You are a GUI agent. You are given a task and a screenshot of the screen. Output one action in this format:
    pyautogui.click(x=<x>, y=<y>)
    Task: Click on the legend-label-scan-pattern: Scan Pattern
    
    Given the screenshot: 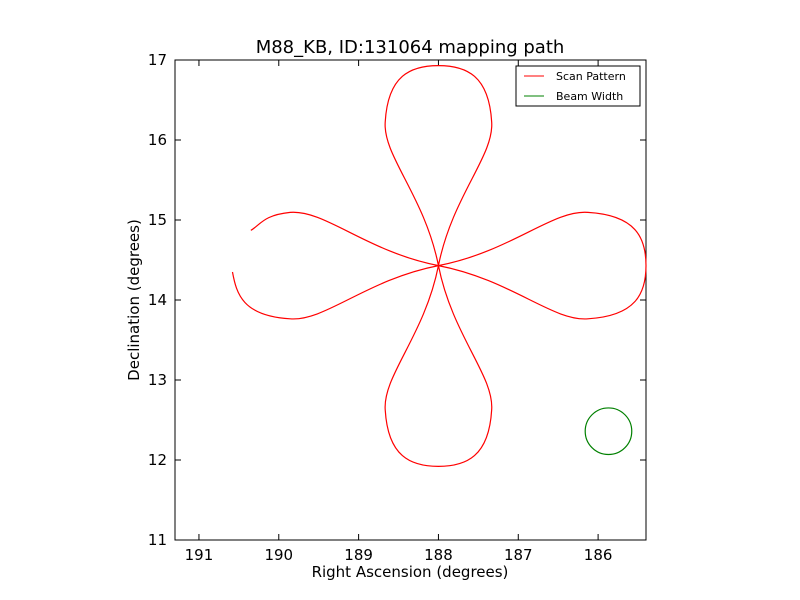 What is the action you would take?
    pyautogui.click(x=591, y=76)
    